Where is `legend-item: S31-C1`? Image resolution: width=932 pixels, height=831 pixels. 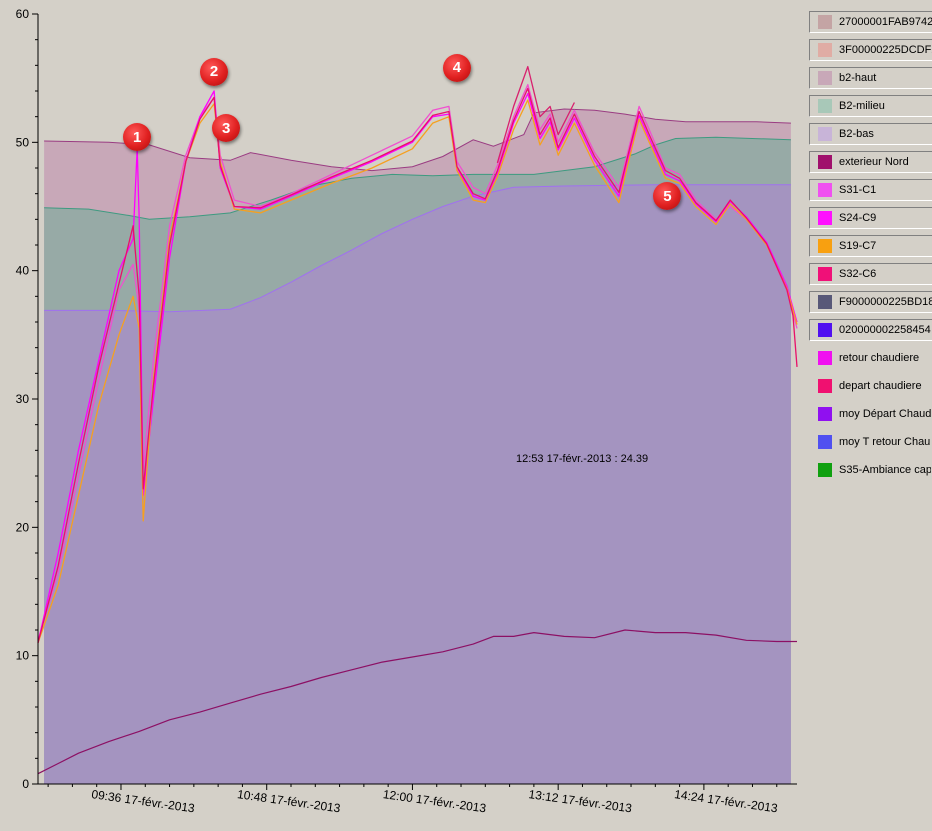 legend-item: S31-C1 is located at coordinates (870, 190).